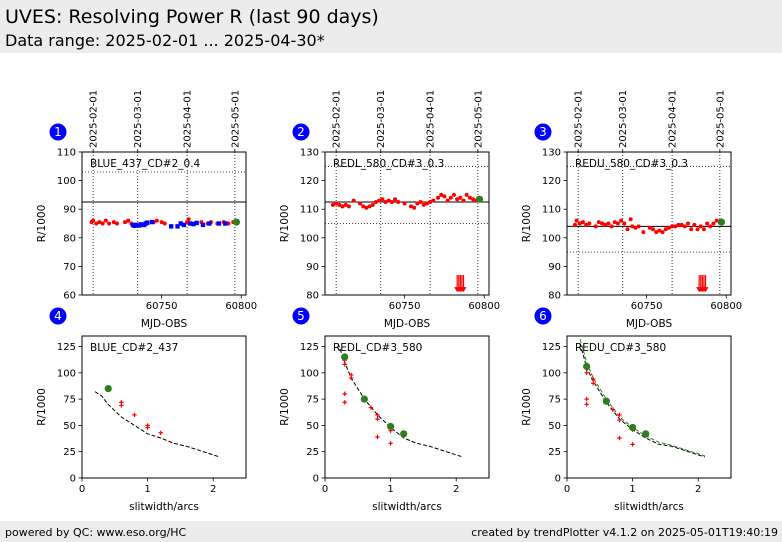 Image resolution: width=782 pixels, height=542 pixels. What do you see at coordinates (309, 181) in the screenshot?
I see `y-tick-label: 120` at bounding box center [309, 181].